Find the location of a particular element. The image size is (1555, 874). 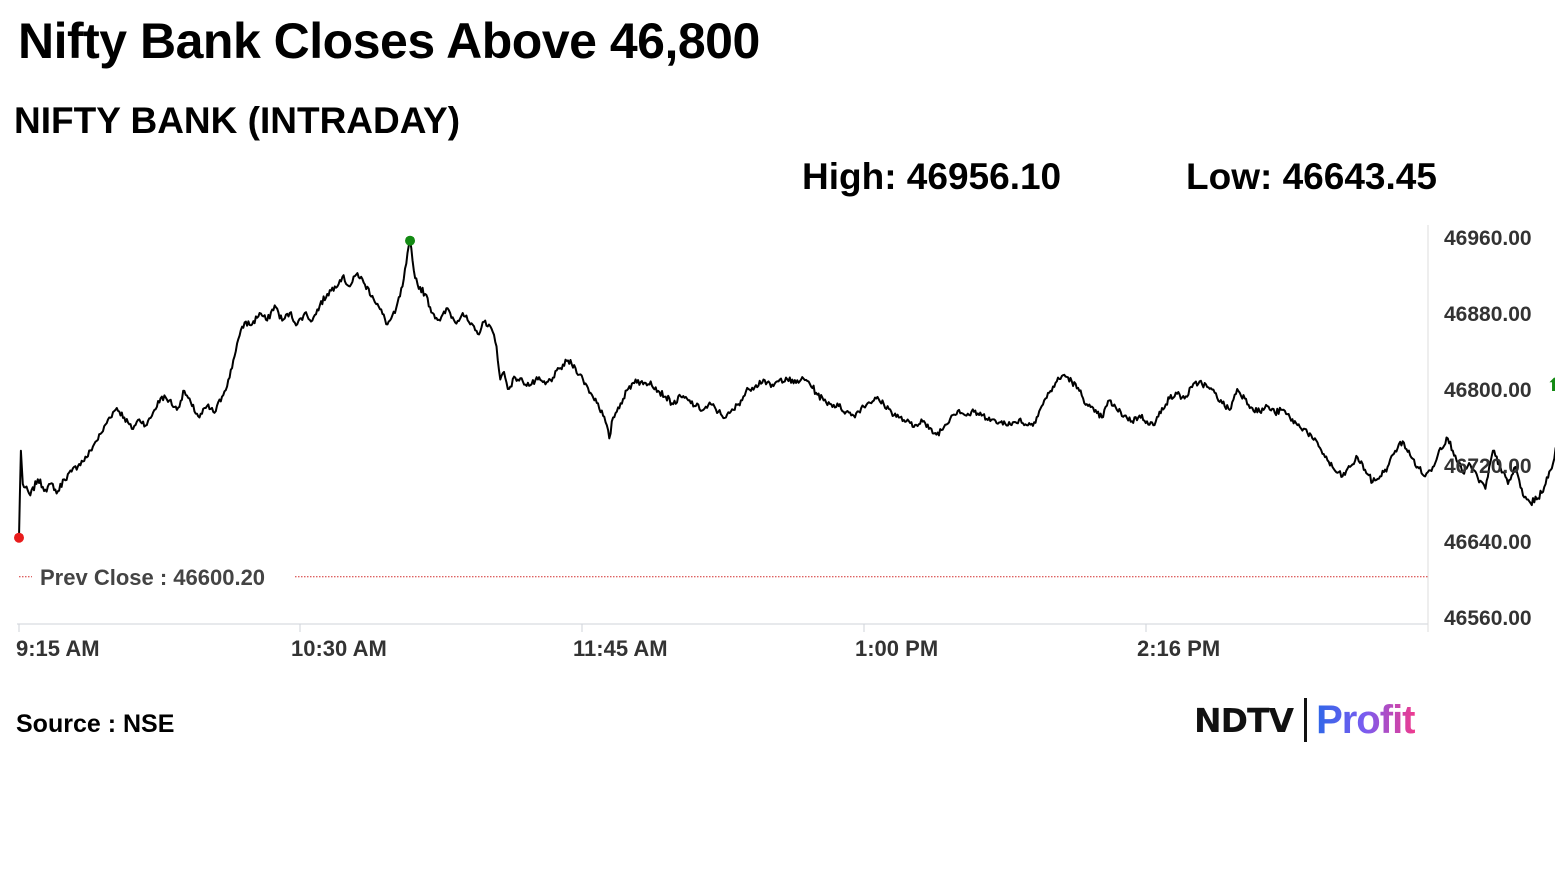

low-marker is located at coordinates (19, 537).